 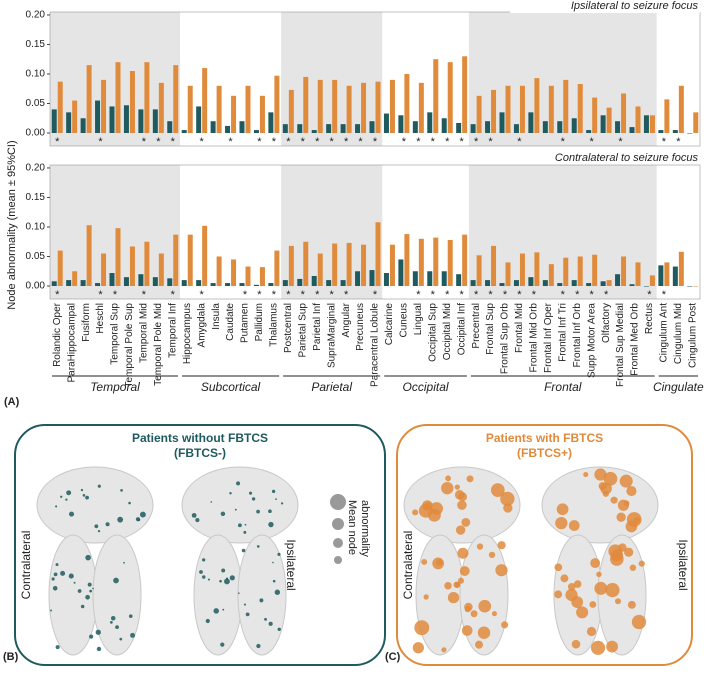 I want to click on y-tick-label: 0.15, so click(x=36, y=44).